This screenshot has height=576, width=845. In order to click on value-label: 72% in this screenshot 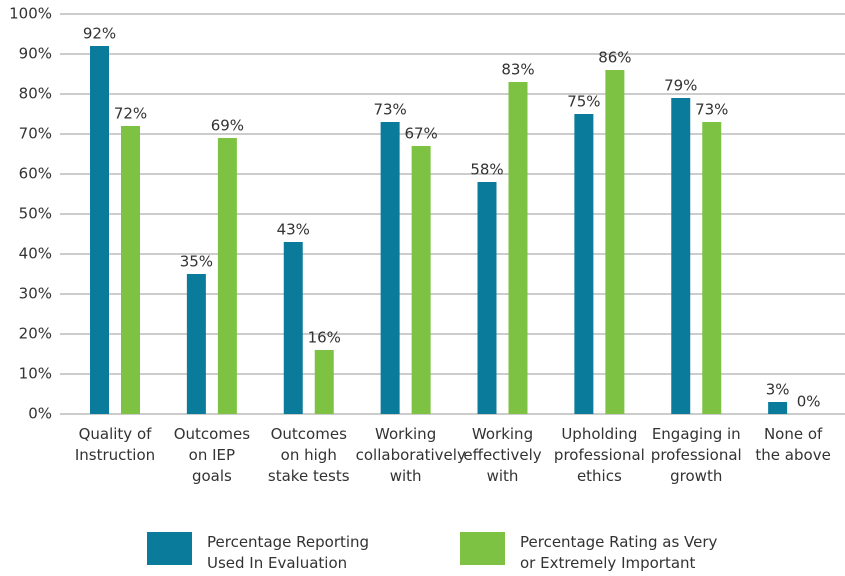, I will do `click(130, 114)`.